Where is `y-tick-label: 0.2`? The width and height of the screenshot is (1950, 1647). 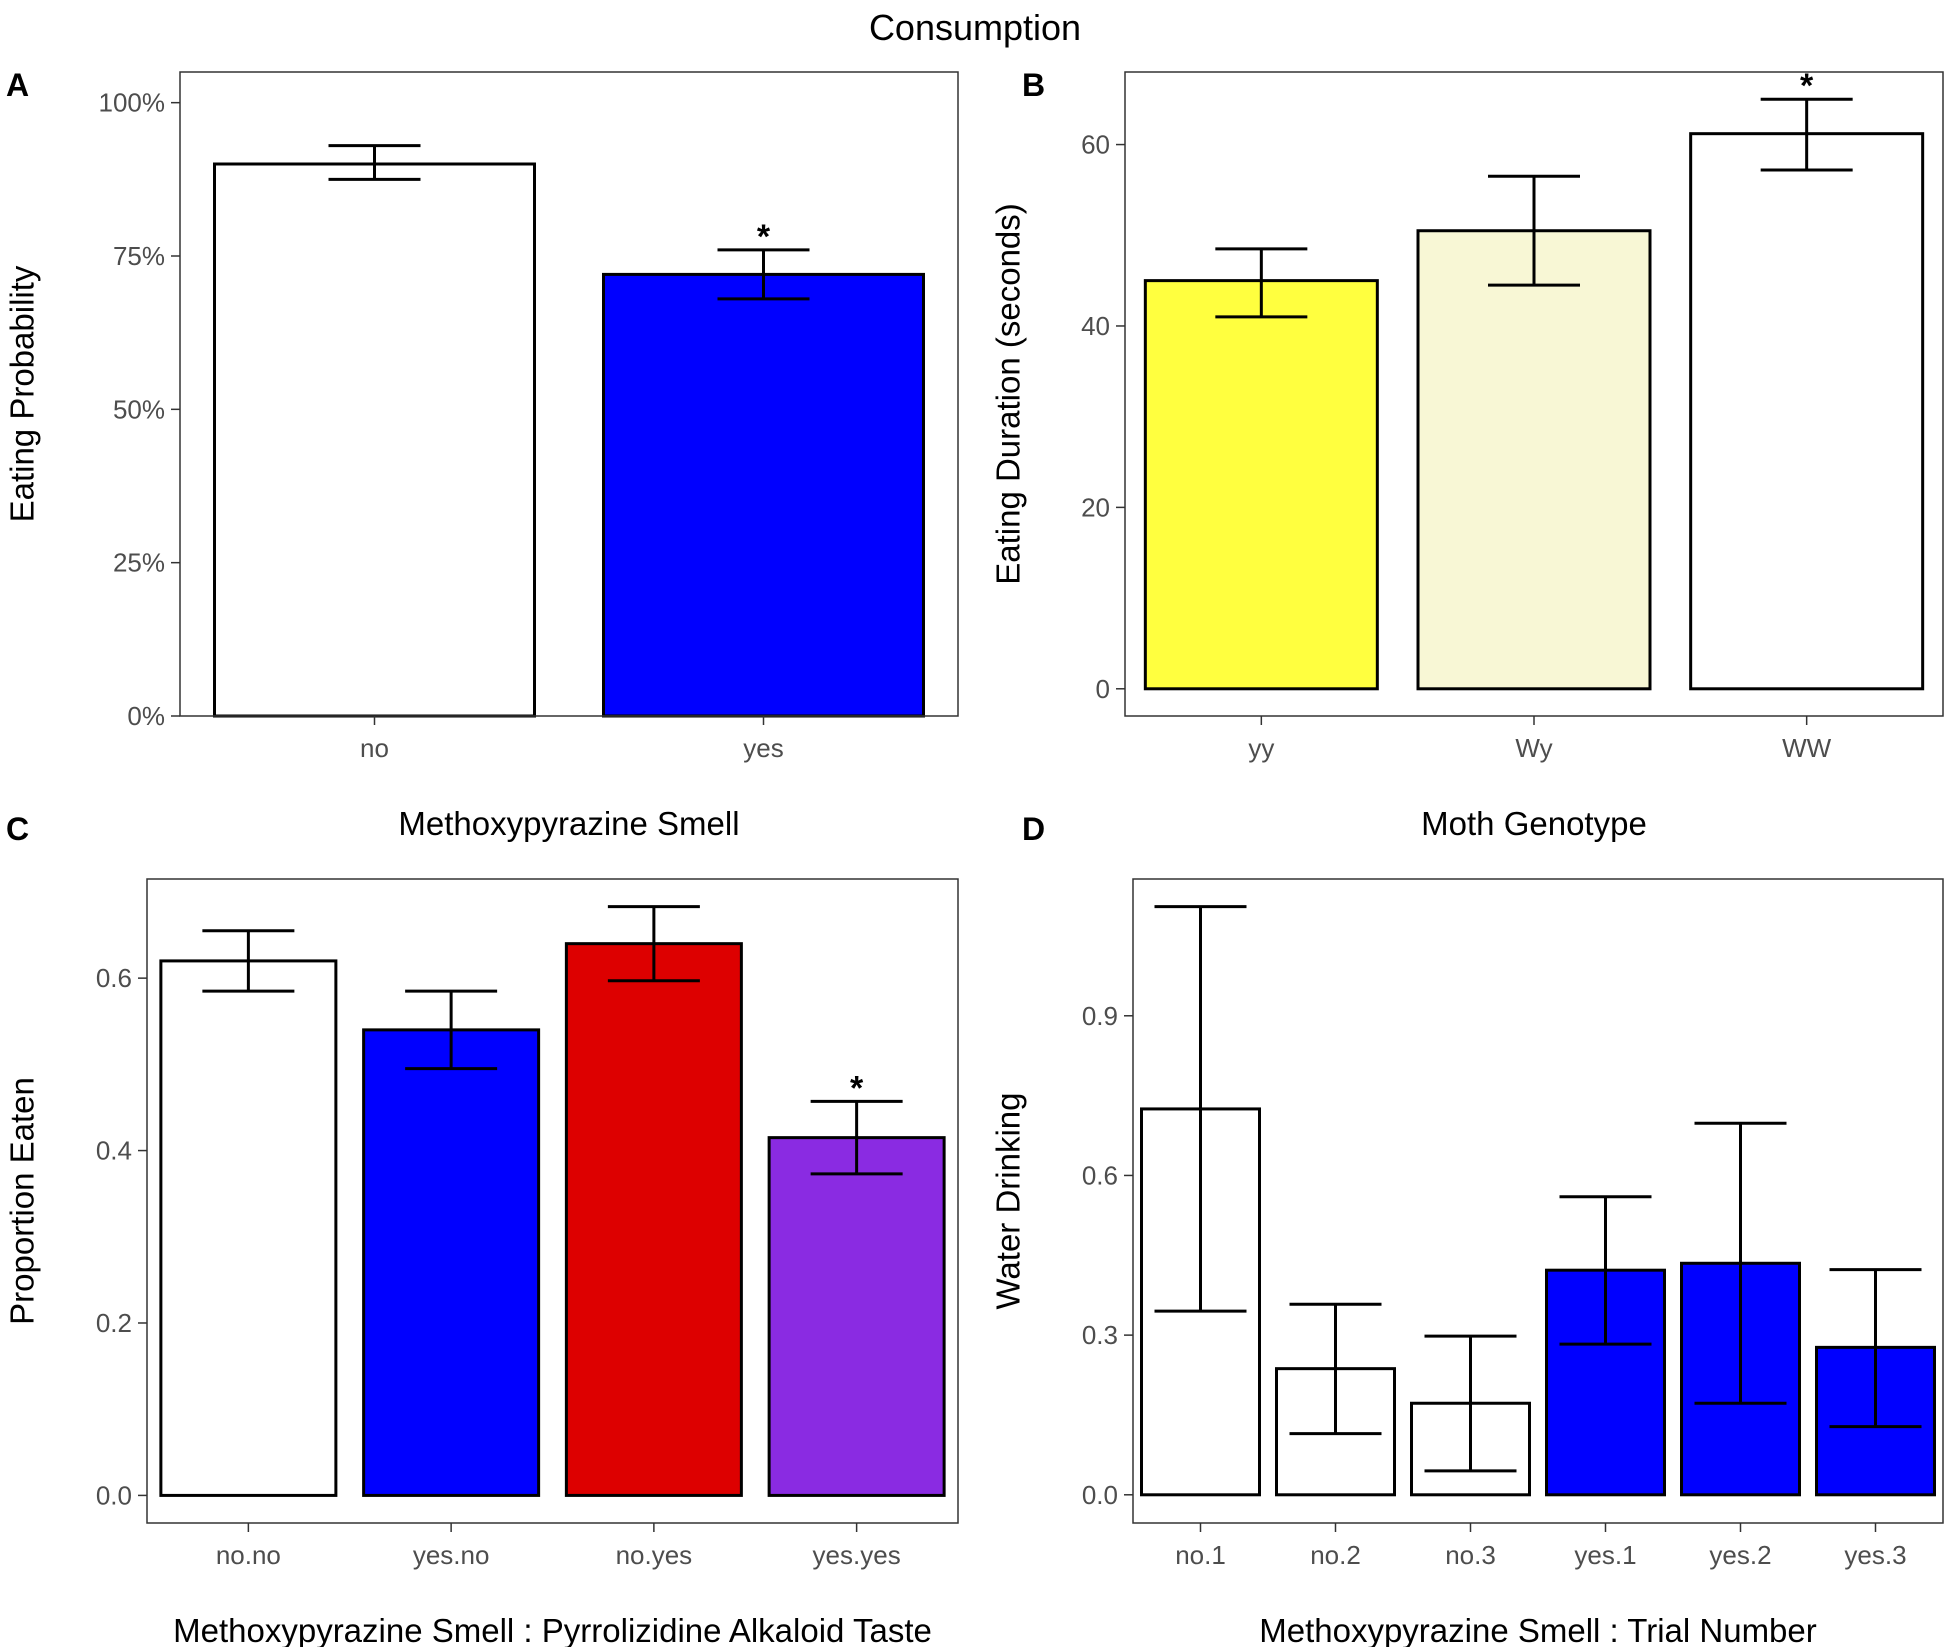
y-tick-label: 0.2 is located at coordinates (114, 1323).